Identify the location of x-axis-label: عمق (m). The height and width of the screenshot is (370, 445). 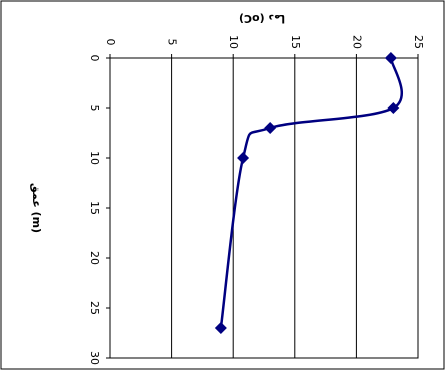
(36, 208).